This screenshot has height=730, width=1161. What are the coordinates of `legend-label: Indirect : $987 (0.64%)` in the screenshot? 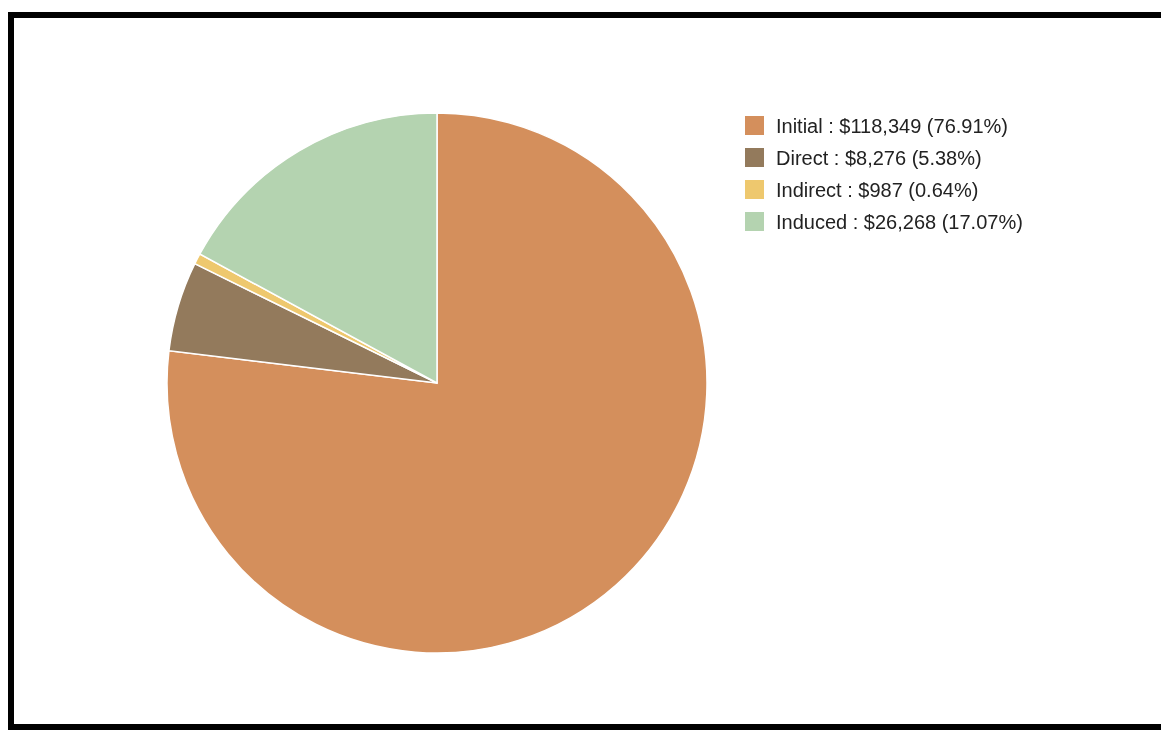 It's located at (877, 190).